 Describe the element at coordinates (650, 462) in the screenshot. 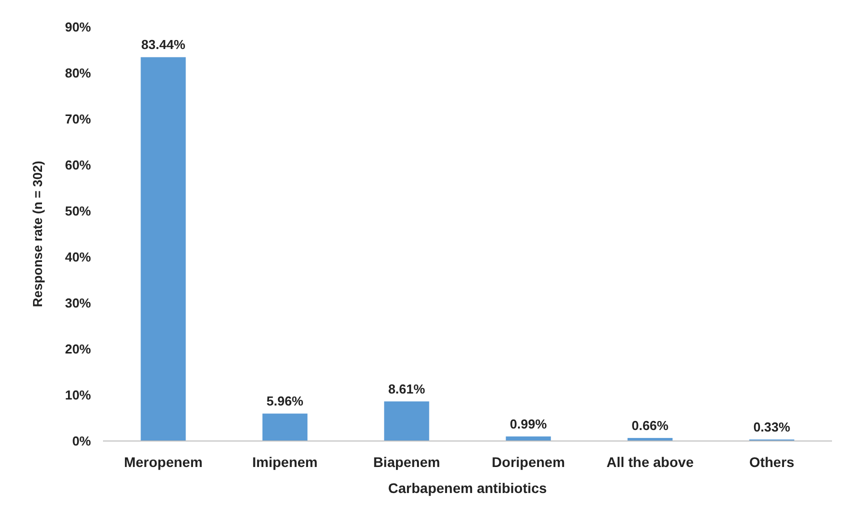

I see `x-tick-label: All the above` at that location.